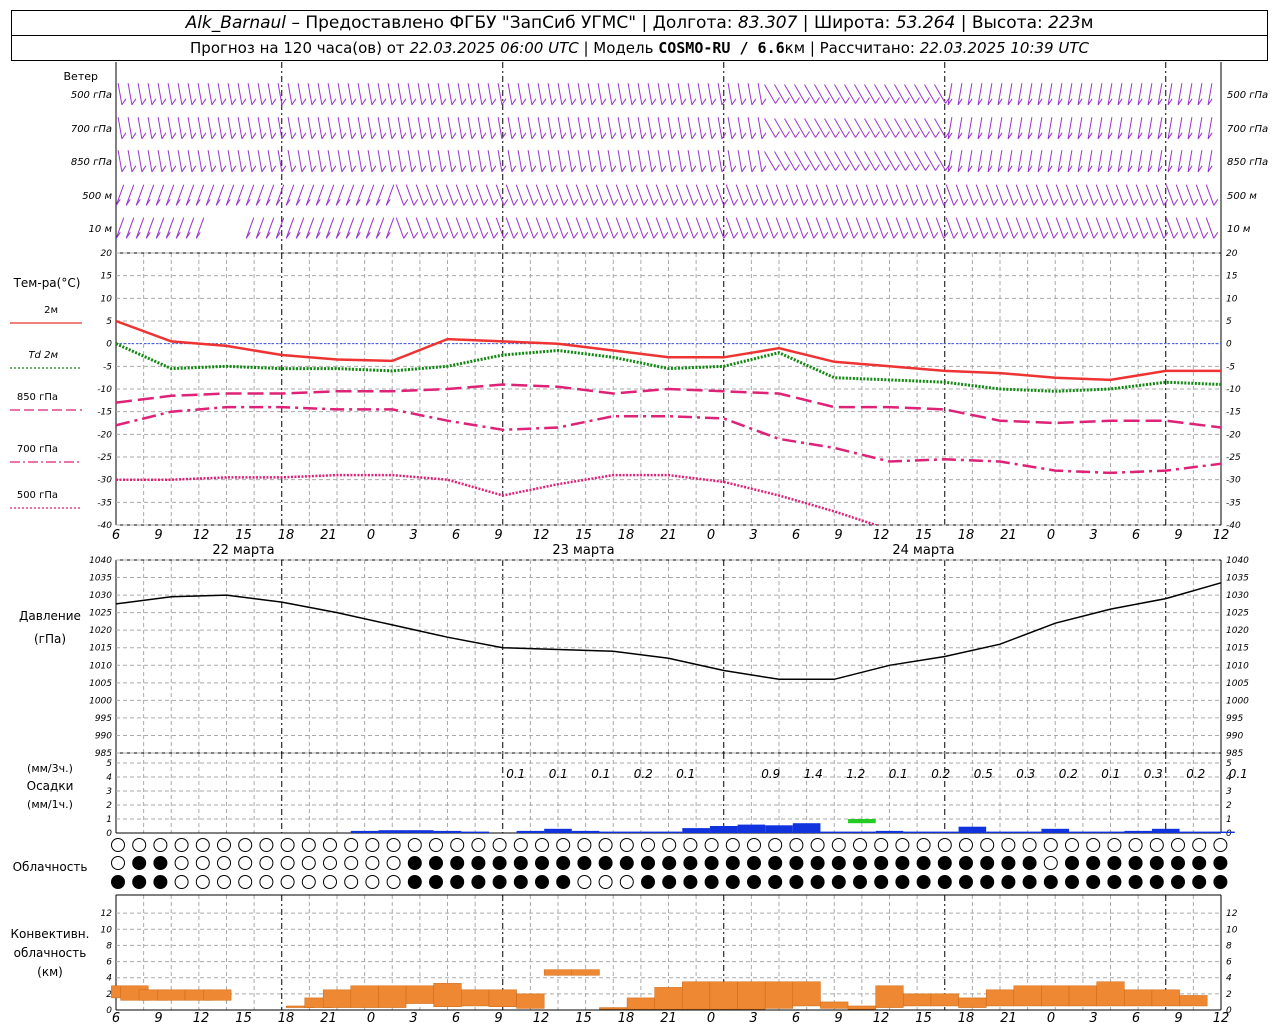 This screenshot has width=1280, height=1024. What do you see at coordinates (1232, 299) in the screenshot?
I see `temp-tick-right: 10` at bounding box center [1232, 299].